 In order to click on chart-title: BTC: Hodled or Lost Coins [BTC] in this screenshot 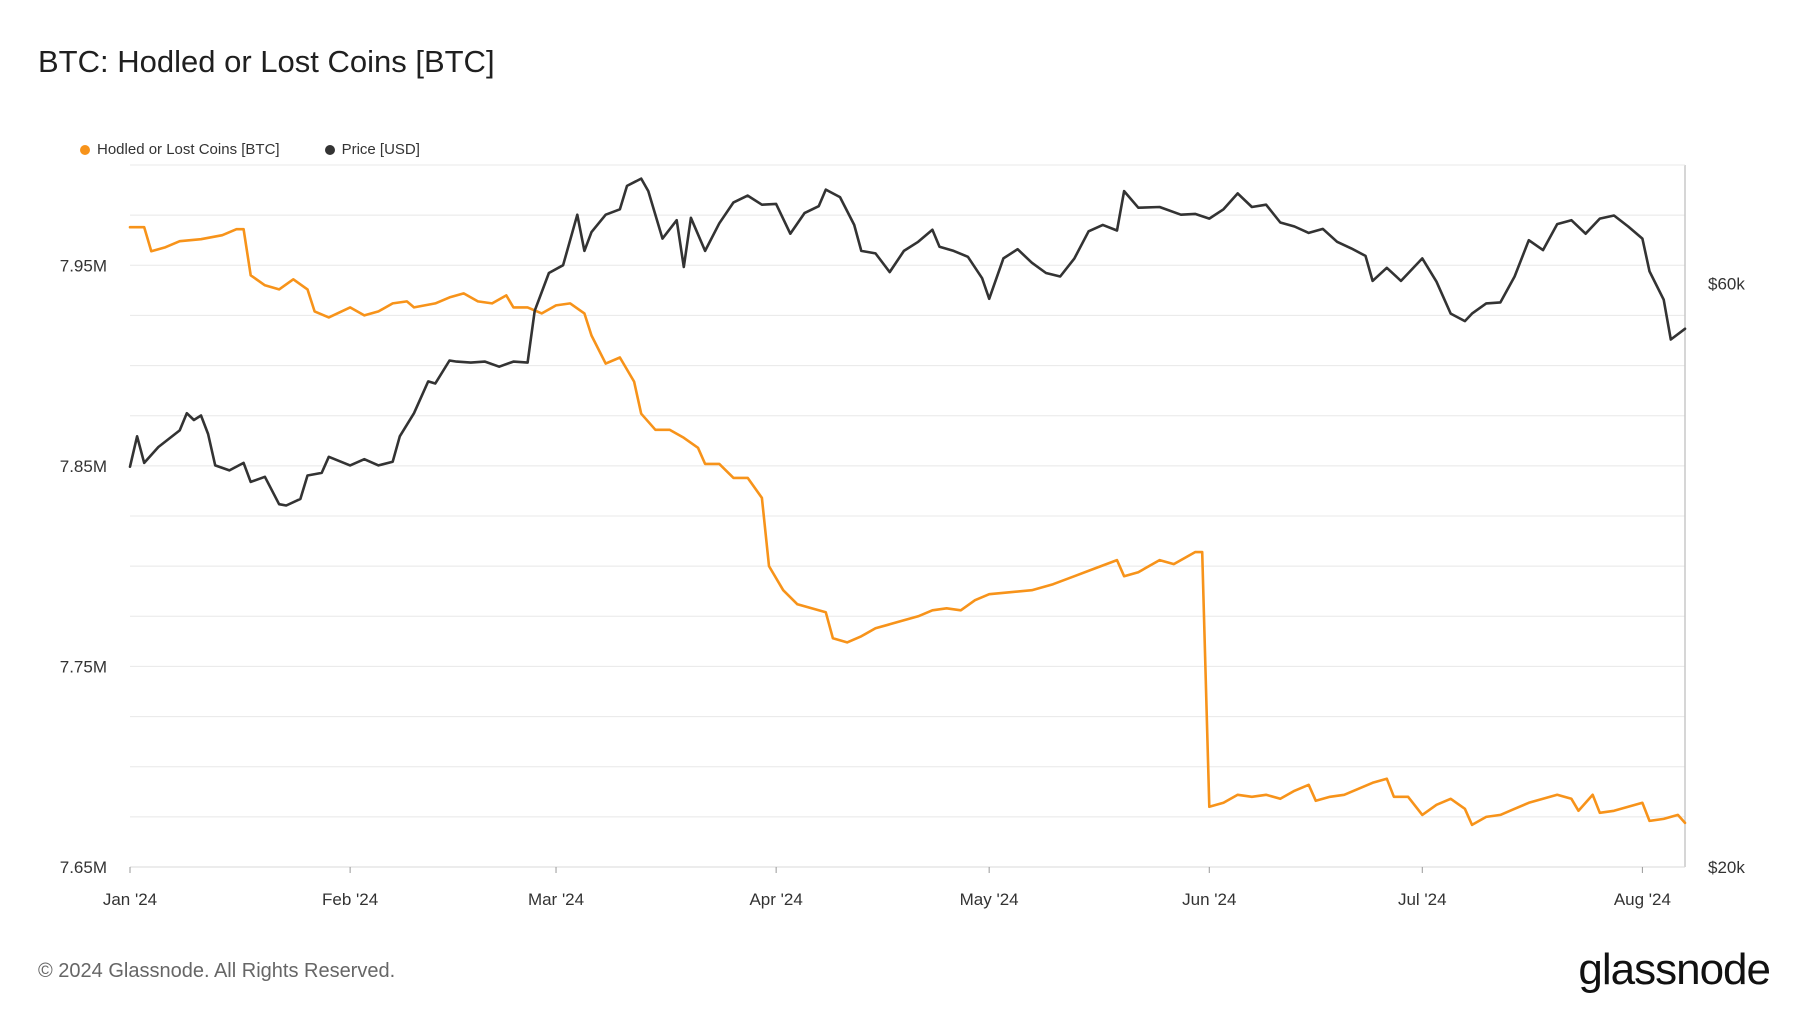, I will do `click(266, 61)`.